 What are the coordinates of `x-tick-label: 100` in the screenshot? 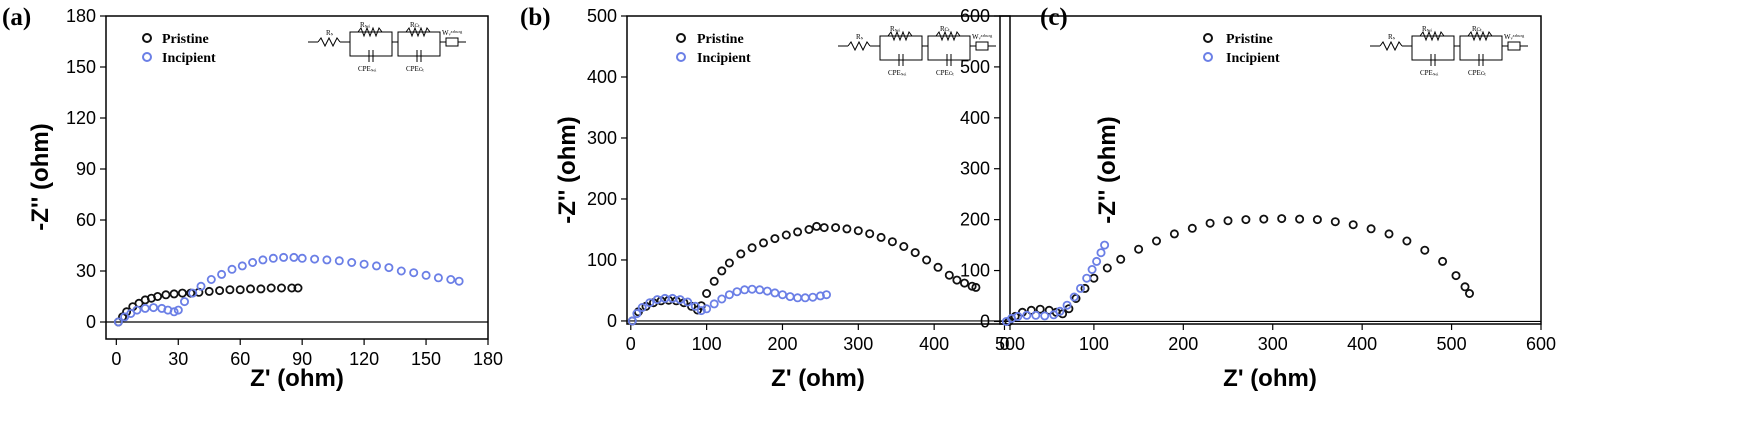 It's located at (1094, 344).